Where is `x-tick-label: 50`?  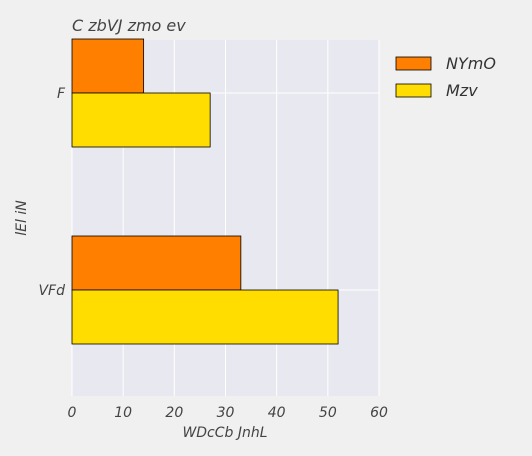
x-tick-label: 50 is located at coordinates (328, 413).